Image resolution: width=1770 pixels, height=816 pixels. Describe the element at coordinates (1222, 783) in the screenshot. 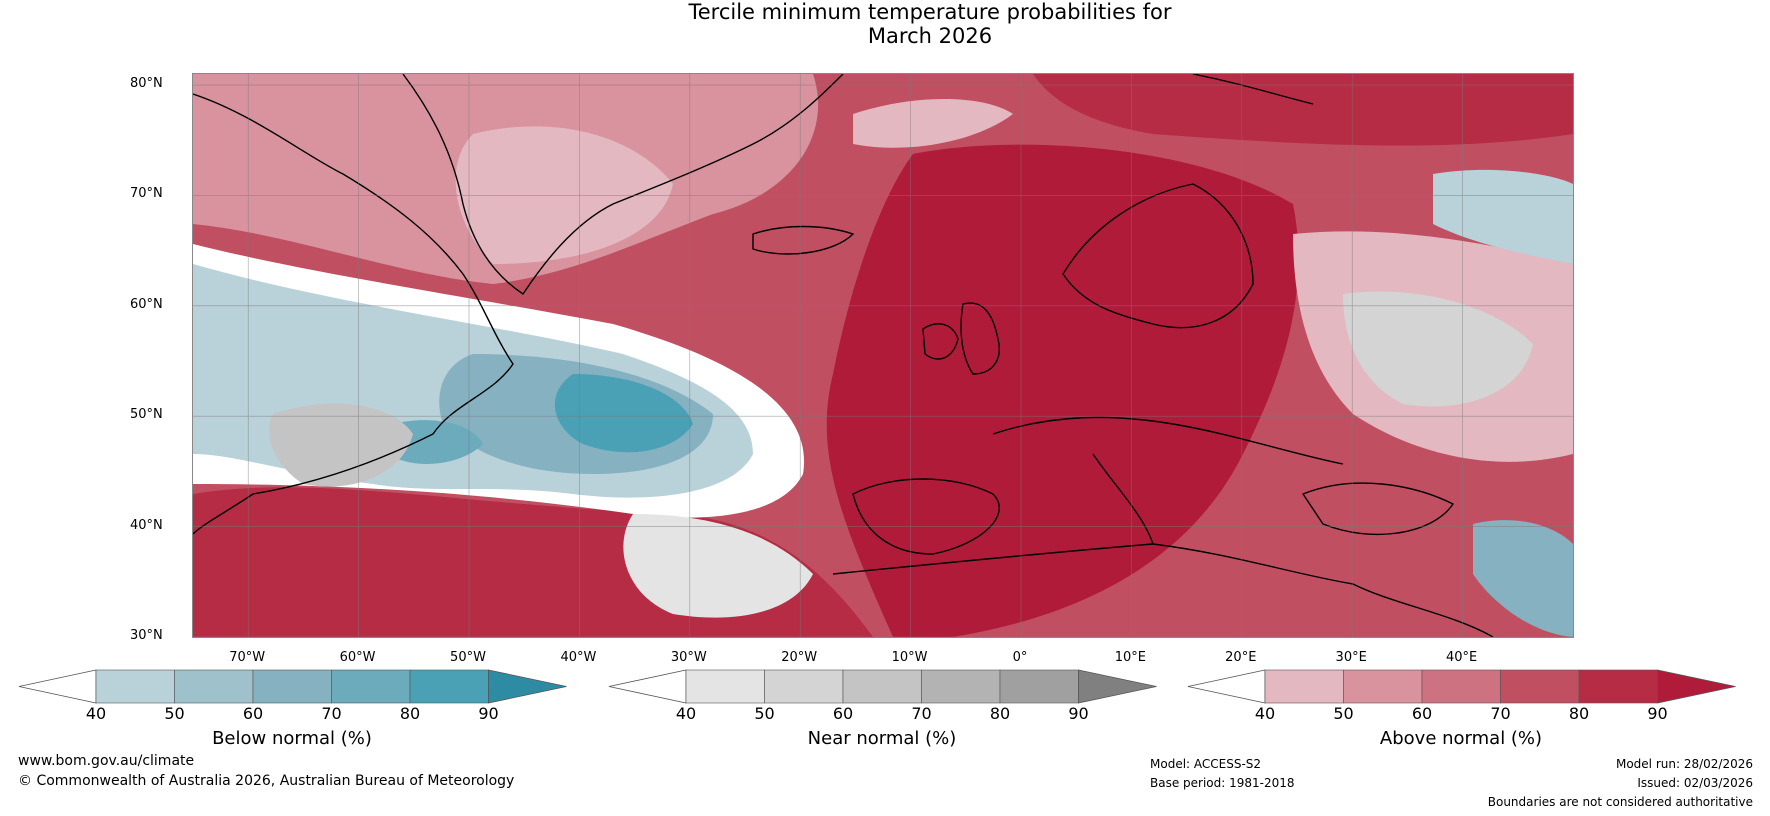

I see `base-period-text: Base period: 1981-2018` at that location.